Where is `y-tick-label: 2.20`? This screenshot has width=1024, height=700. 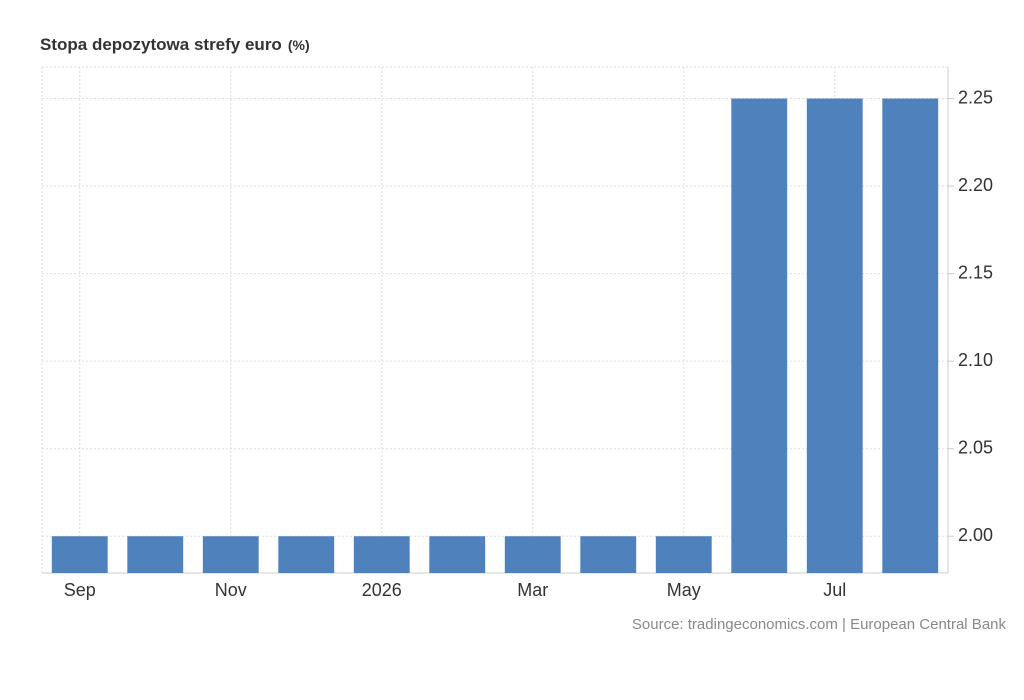
y-tick-label: 2.20 is located at coordinates (975, 185).